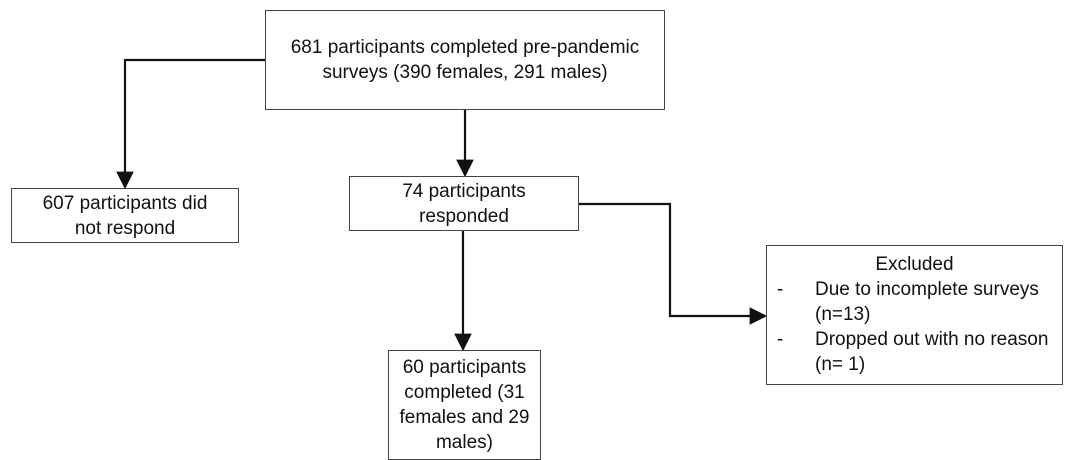 This screenshot has height=460, width=1071. What do you see at coordinates (932, 352) in the screenshot?
I see `list-text: Dropped out with no reason (n= 1)` at bounding box center [932, 352].